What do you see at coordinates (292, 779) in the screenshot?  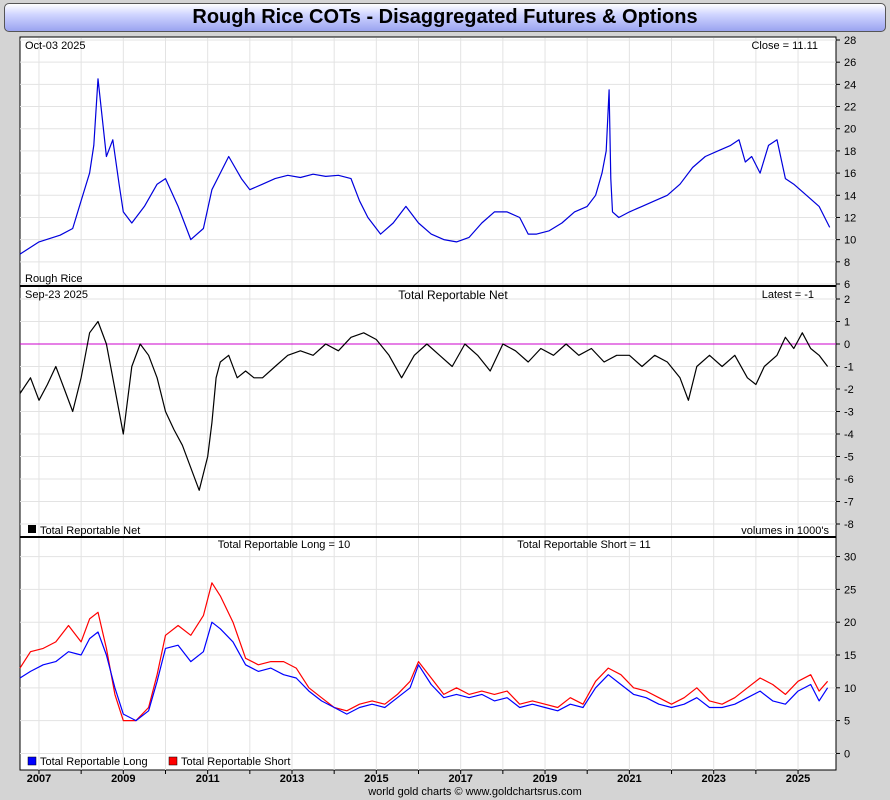 I see `x-tick-label: 2013` at bounding box center [292, 779].